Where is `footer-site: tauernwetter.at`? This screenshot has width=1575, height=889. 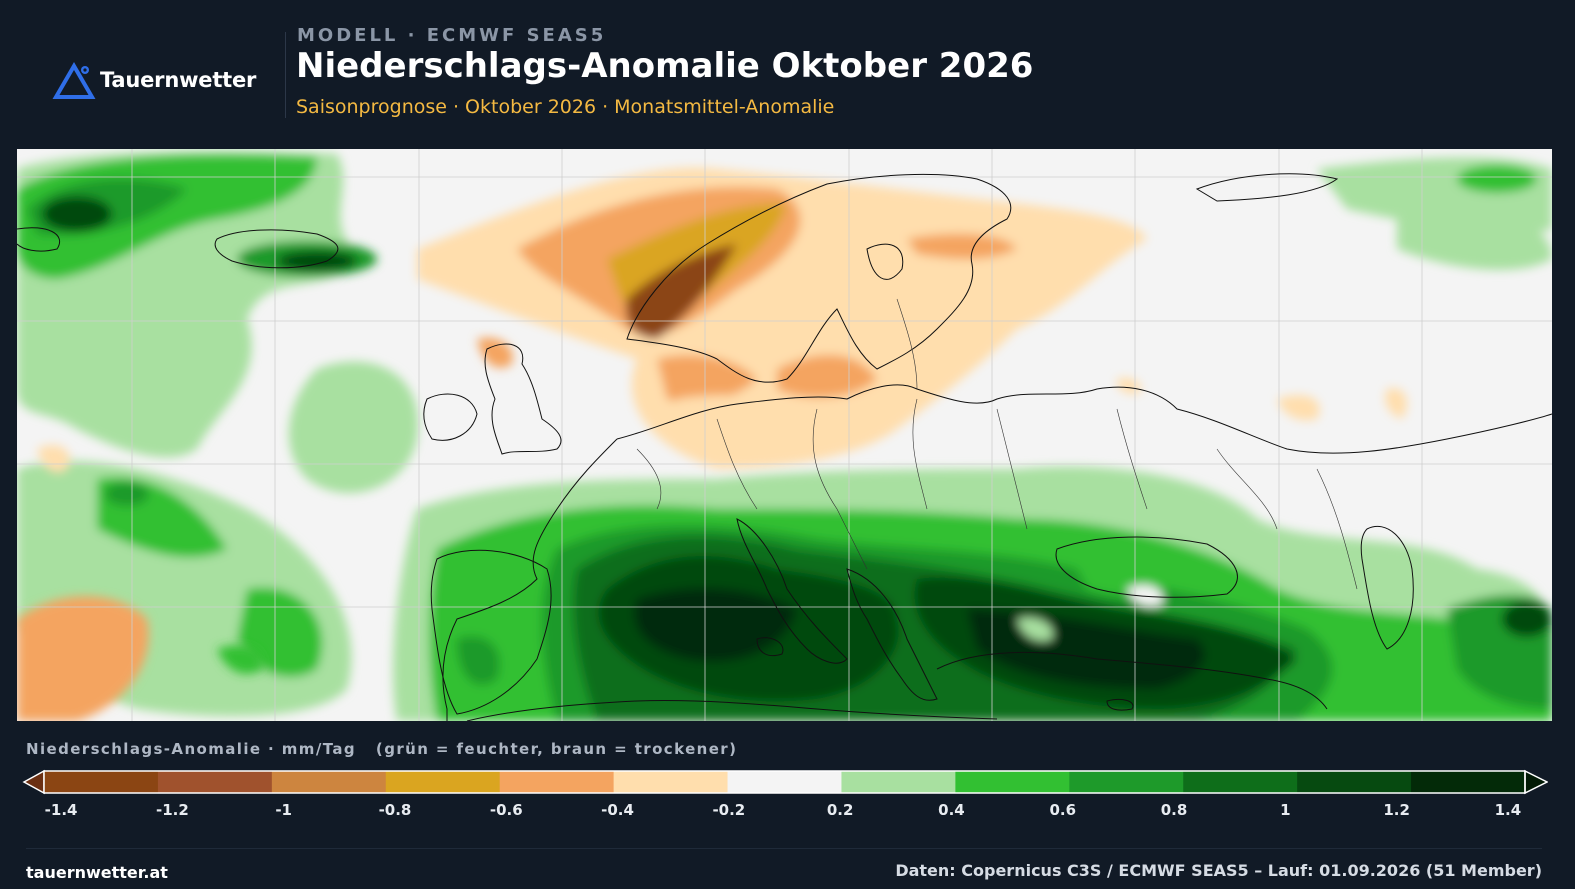
footer-site: tauernwetter.at is located at coordinates (97, 872).